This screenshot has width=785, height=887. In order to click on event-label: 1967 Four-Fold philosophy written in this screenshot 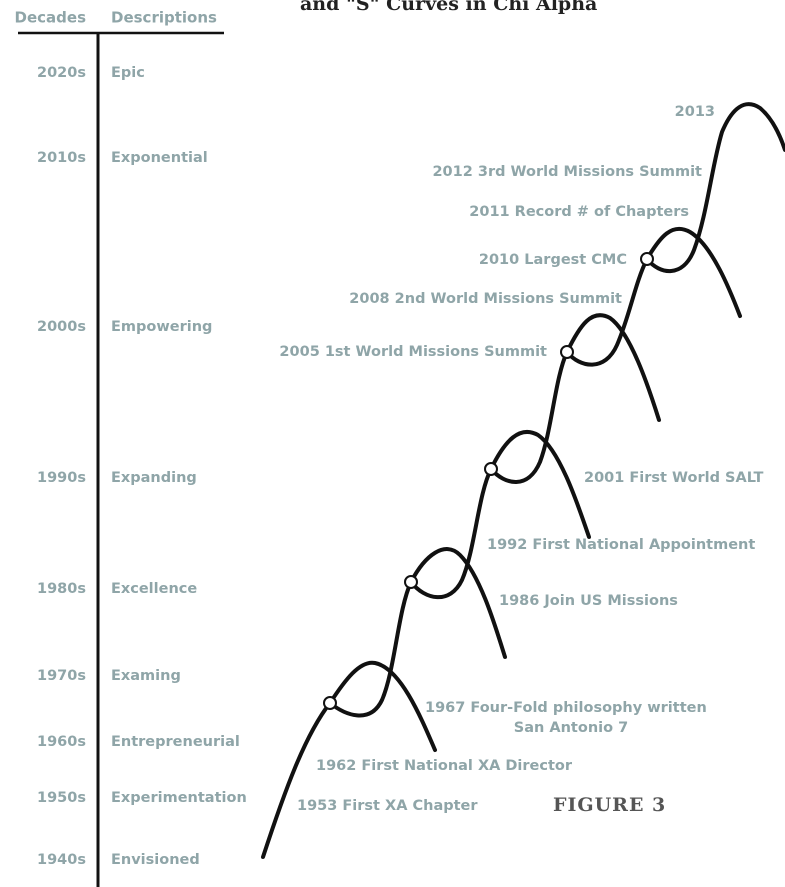, I will do `click(566, 708)`.